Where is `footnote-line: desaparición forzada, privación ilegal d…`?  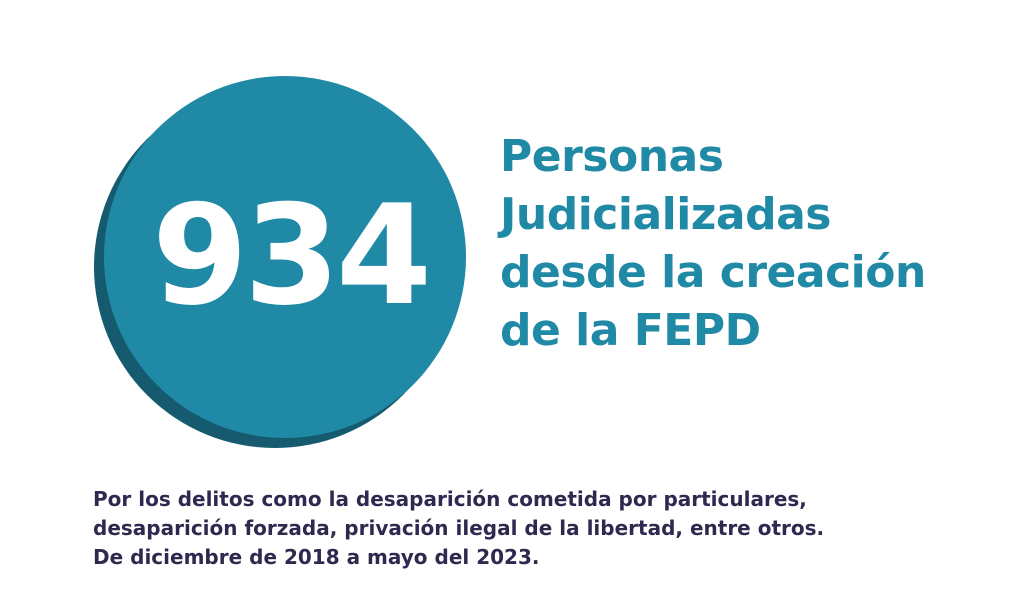
footnote-line: desaparición forzada, privación ilegal d… is located at coordinates (459, 528).